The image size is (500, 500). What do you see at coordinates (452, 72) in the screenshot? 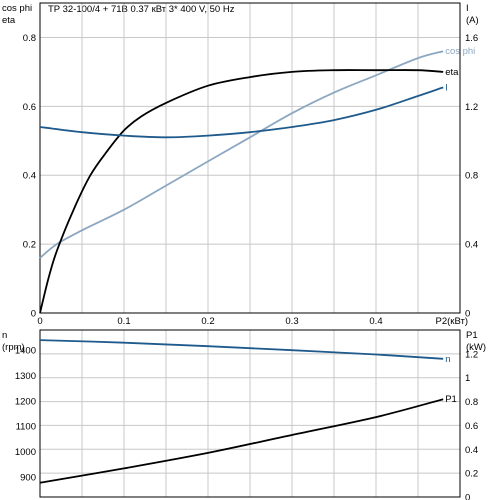
I see `series-label: eta` at bounding box center [452, 72].